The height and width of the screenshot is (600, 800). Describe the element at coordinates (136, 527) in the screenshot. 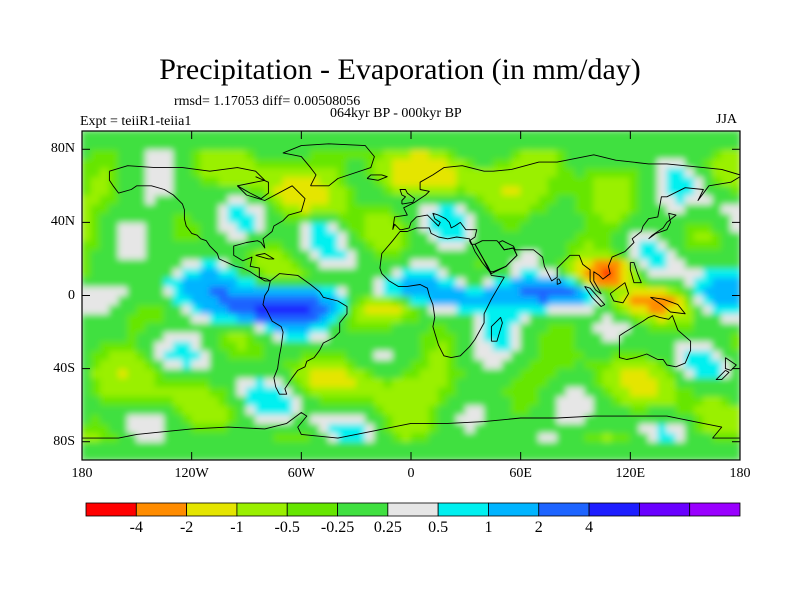

I see `colorbar-label: -4` at that location.